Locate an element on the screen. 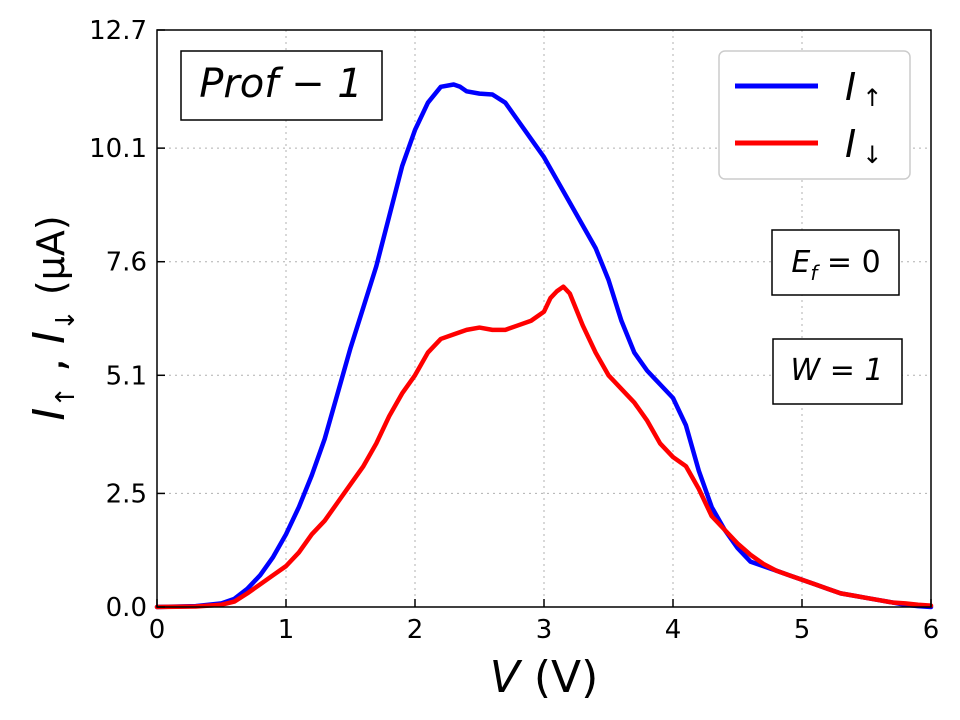 This screenshot has height=720, width=960. y-axis-ticks: 0.0 2.5 5.1 7.6 10.1 12.7 is located at coordinates (127, 319).